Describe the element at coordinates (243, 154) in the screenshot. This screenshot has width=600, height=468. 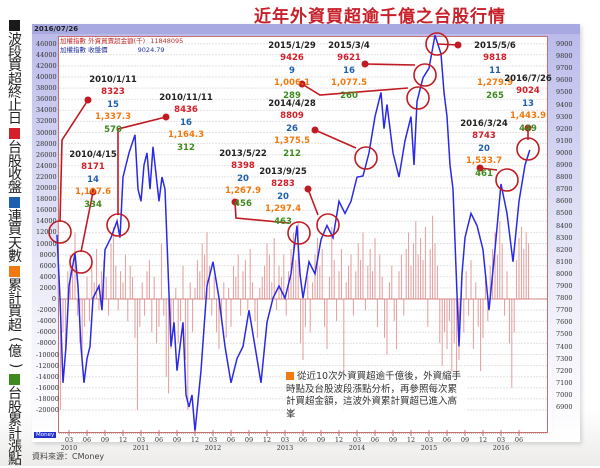
I see `annotation-date: 2013/5/22` at that location.